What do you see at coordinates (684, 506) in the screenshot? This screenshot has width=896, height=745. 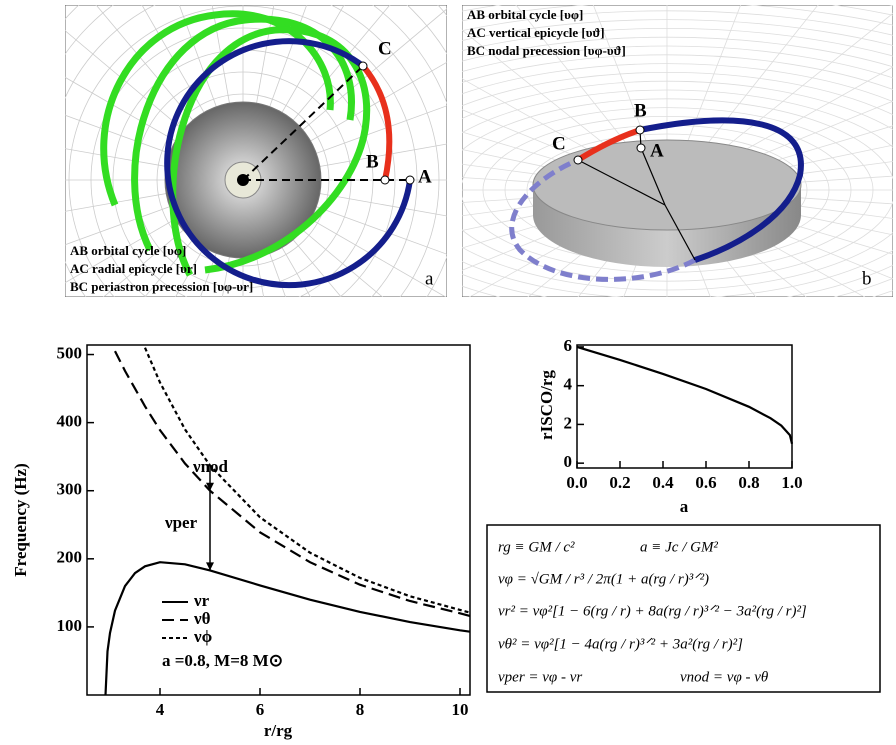 I see `x-axis-title: a` at bounding box center [684, 506].